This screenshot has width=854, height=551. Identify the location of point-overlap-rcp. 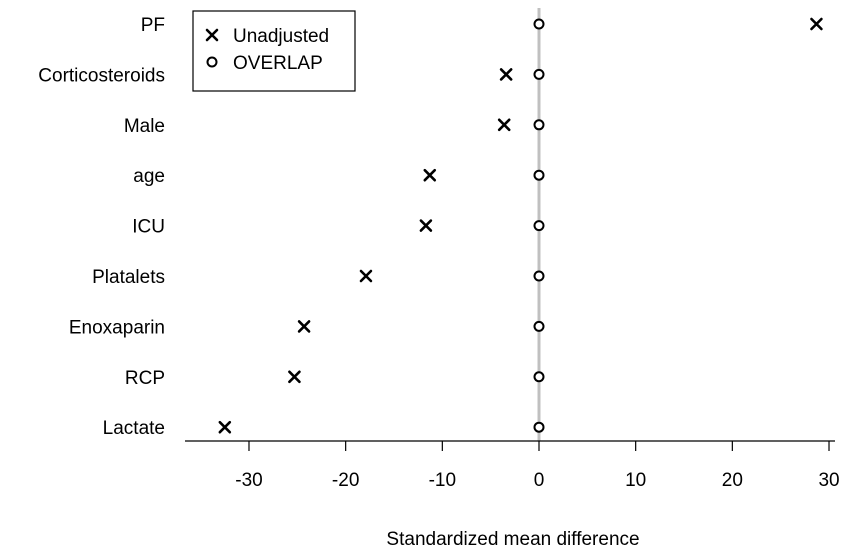
(539, 377).